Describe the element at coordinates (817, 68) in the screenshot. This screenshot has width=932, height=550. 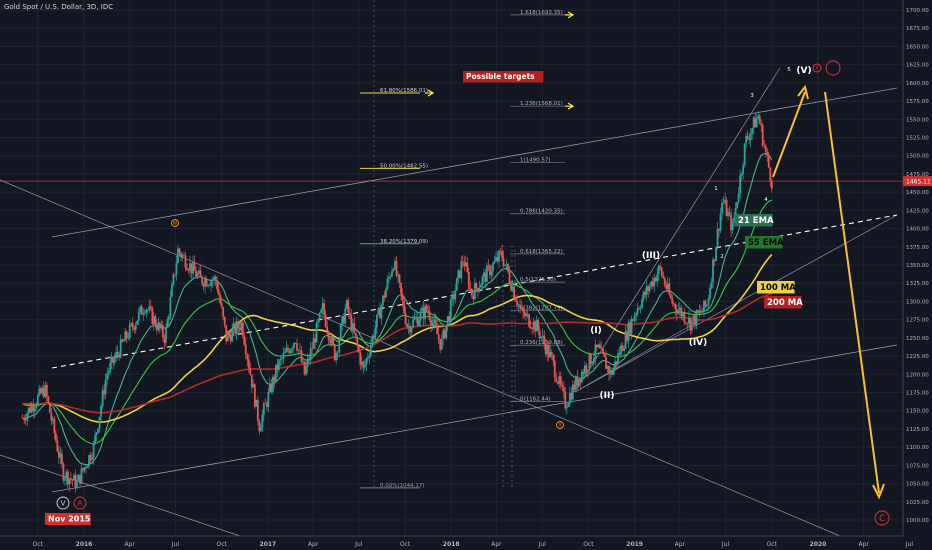
I see `wave-y-label-circle` at that location.